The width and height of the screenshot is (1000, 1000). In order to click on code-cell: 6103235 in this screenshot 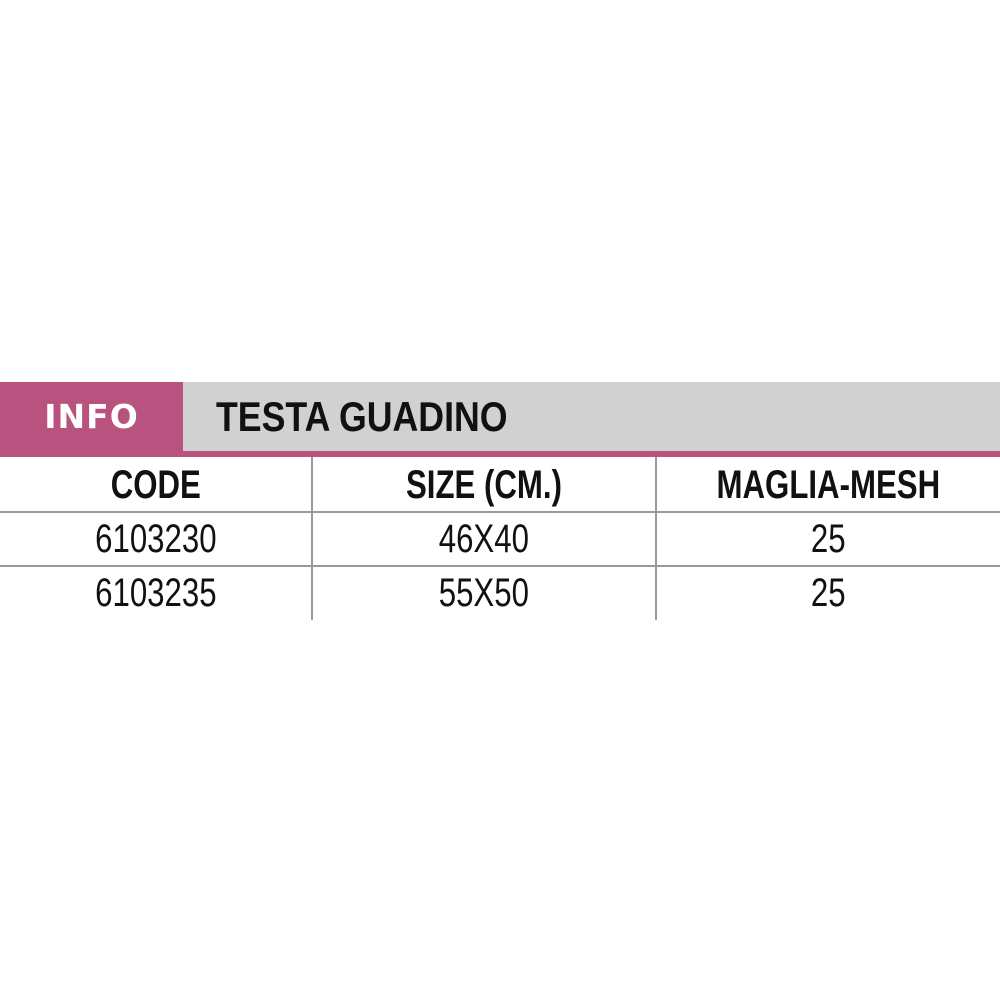, I will do `click(155, 593)`.